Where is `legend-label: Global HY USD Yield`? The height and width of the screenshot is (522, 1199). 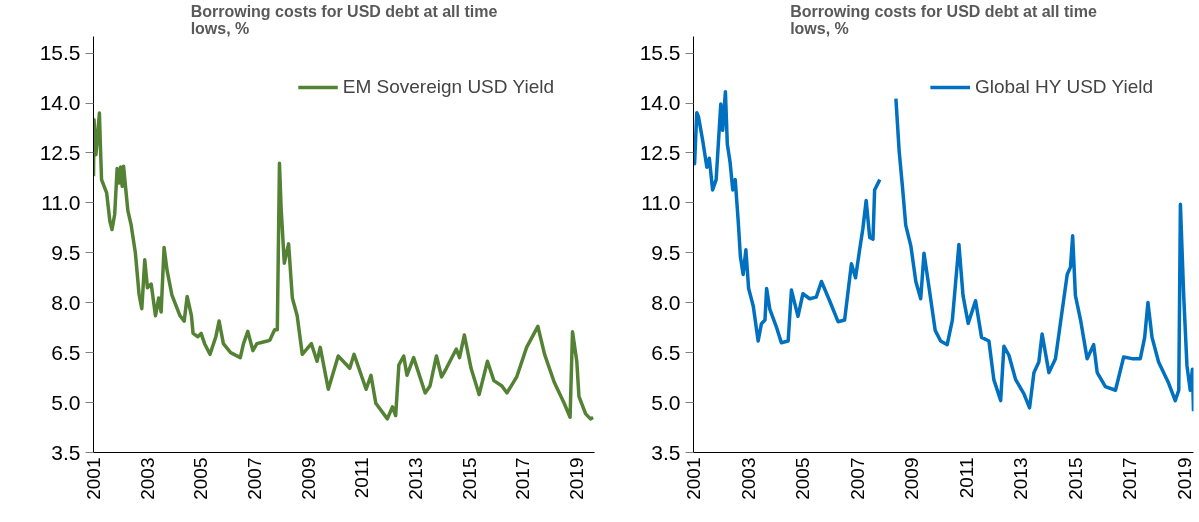
legend-label: Global HY USD Yield is located at coordinates (1063, 87).